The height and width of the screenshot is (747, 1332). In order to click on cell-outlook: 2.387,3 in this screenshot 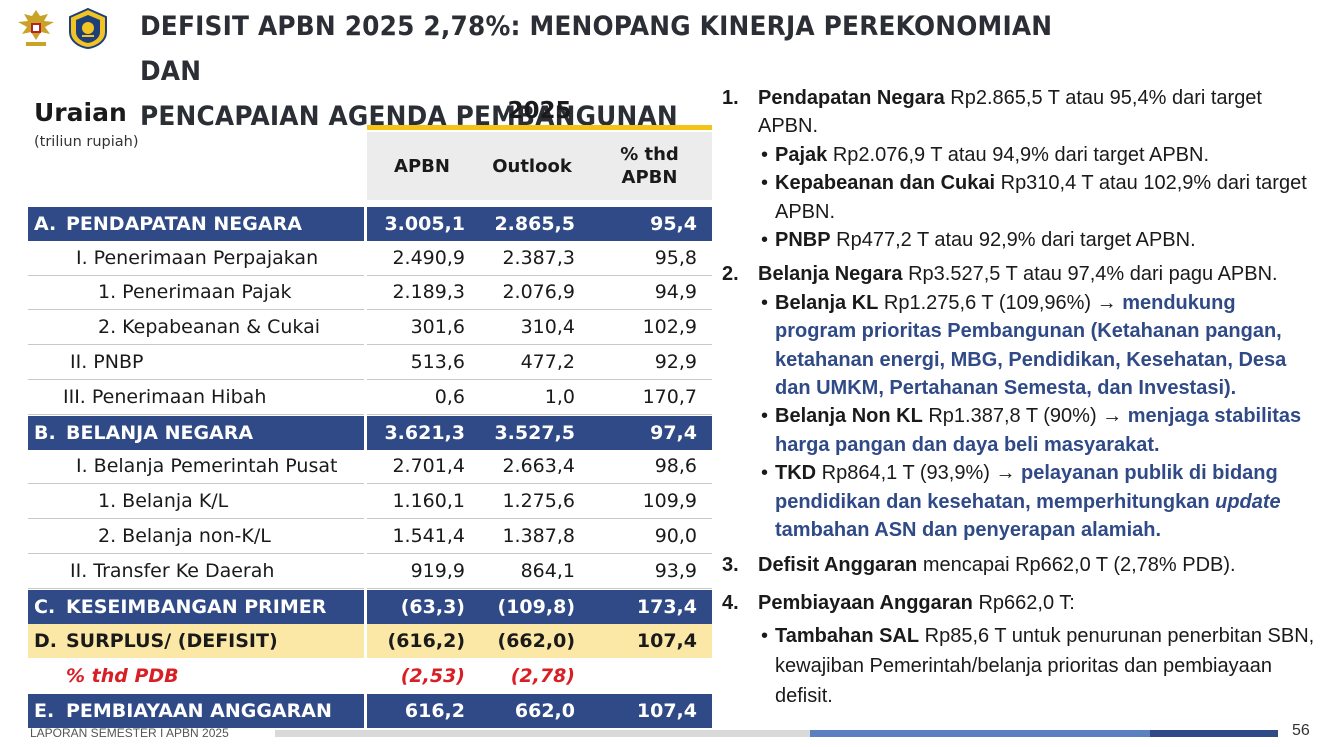, I will do `click(538, 257)`.